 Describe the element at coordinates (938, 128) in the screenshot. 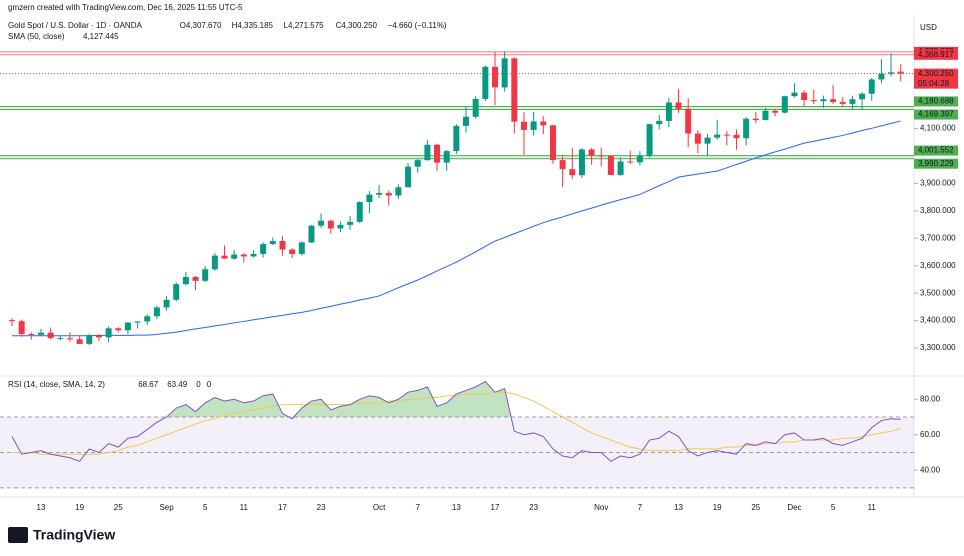

I see `y-tick-label: 4,100.000` at that location.